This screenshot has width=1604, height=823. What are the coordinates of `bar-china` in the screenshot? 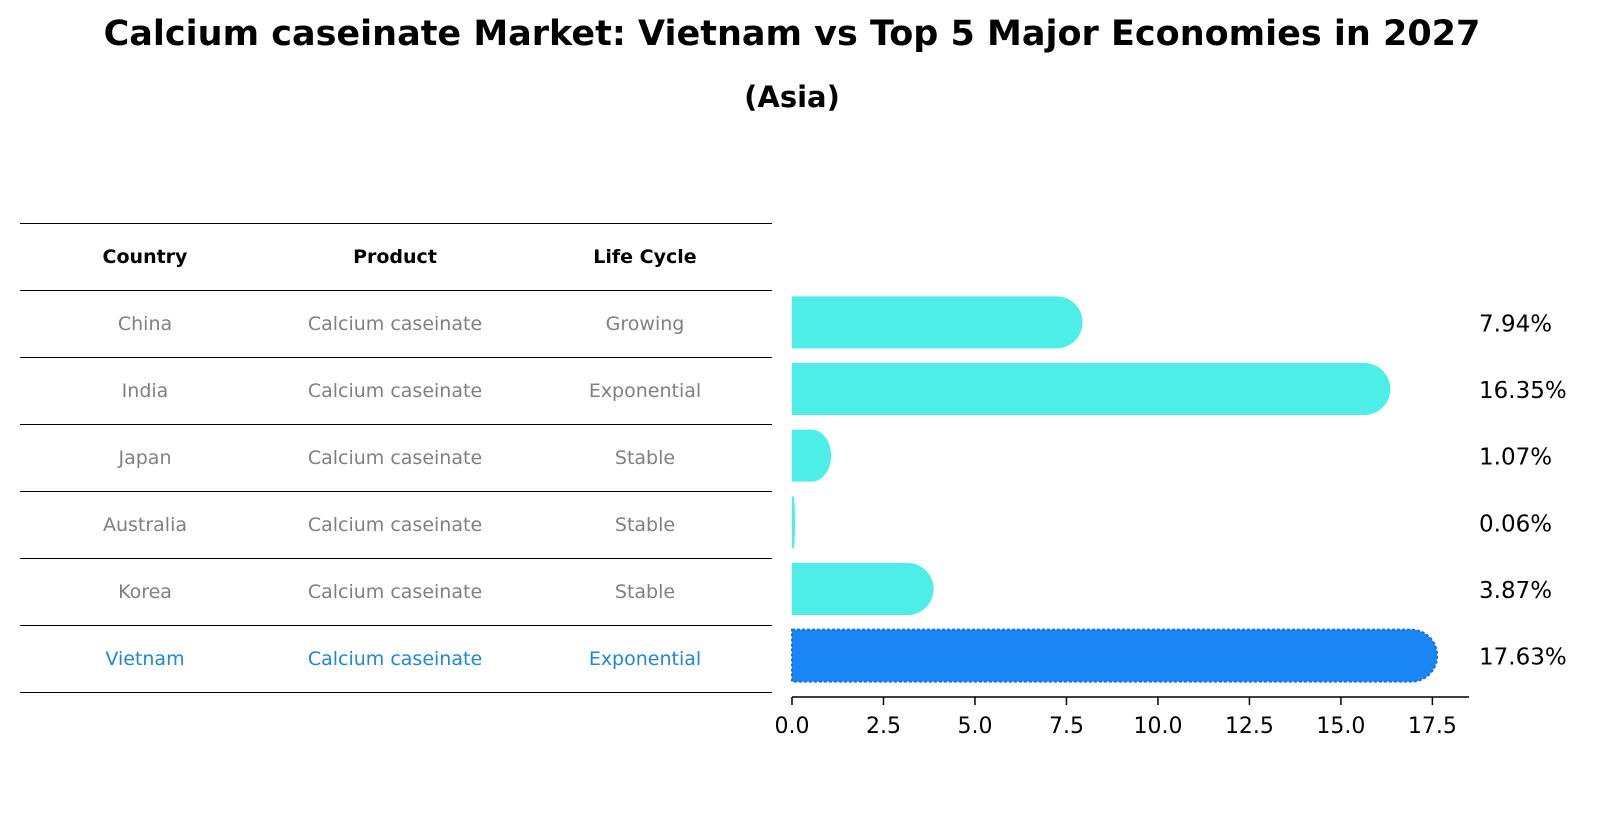 It's located at (937, 322).